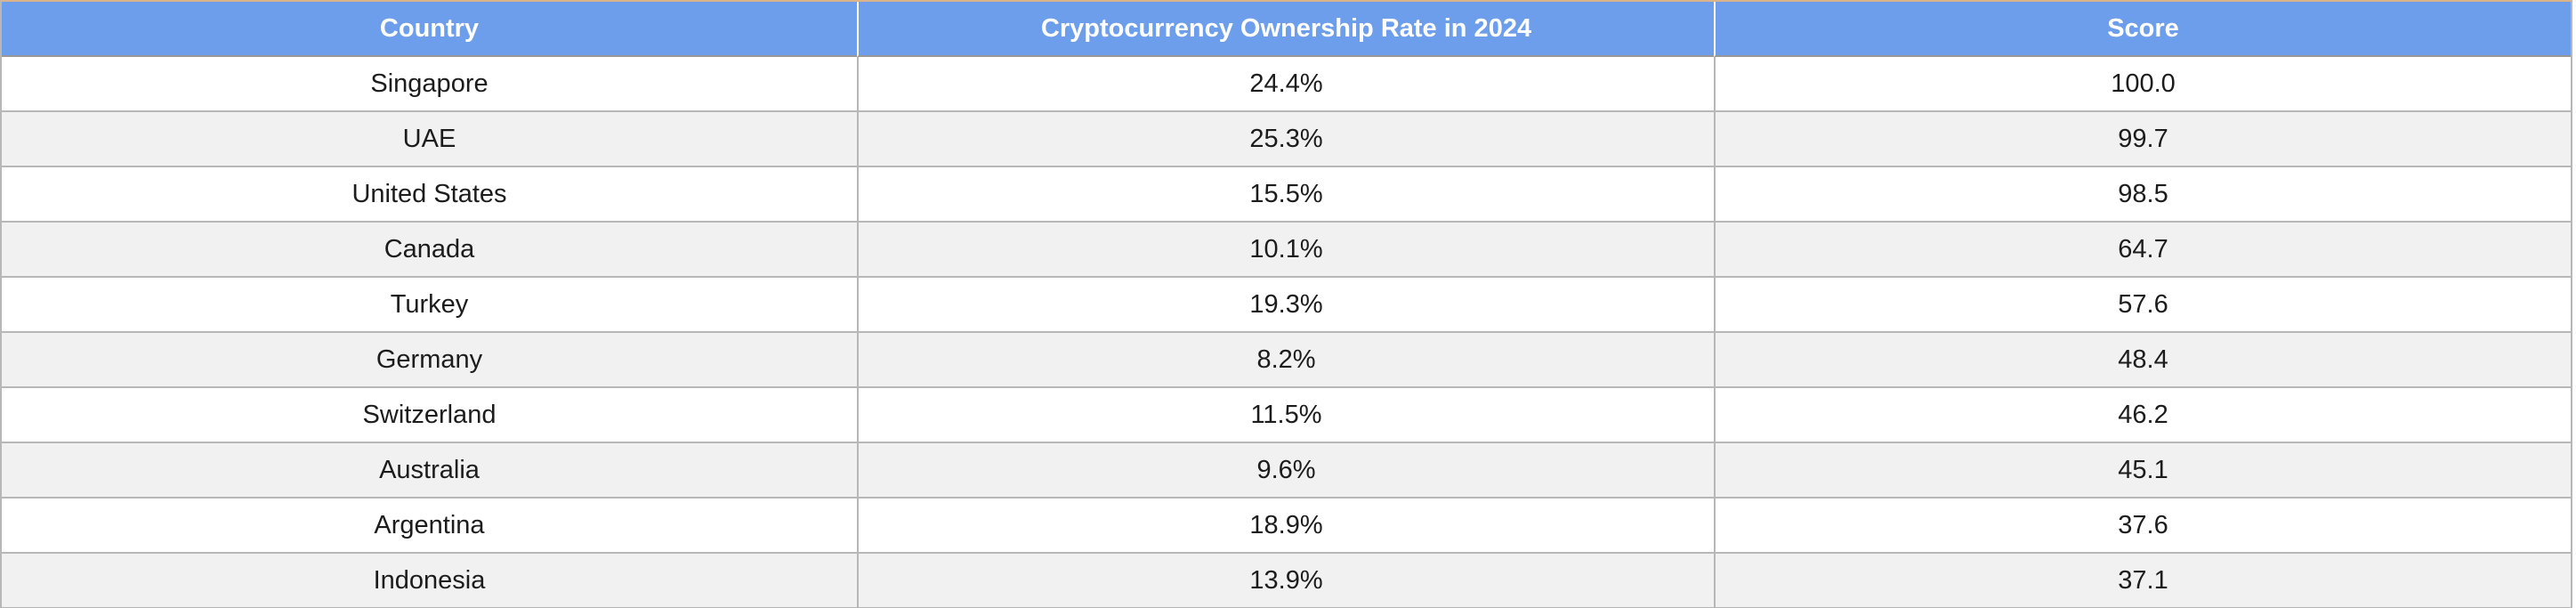  What do you see at coordinates (2142, 360) in the screenshot?
I see `cell-score: 48.4` at bounding box center [2142, 360].